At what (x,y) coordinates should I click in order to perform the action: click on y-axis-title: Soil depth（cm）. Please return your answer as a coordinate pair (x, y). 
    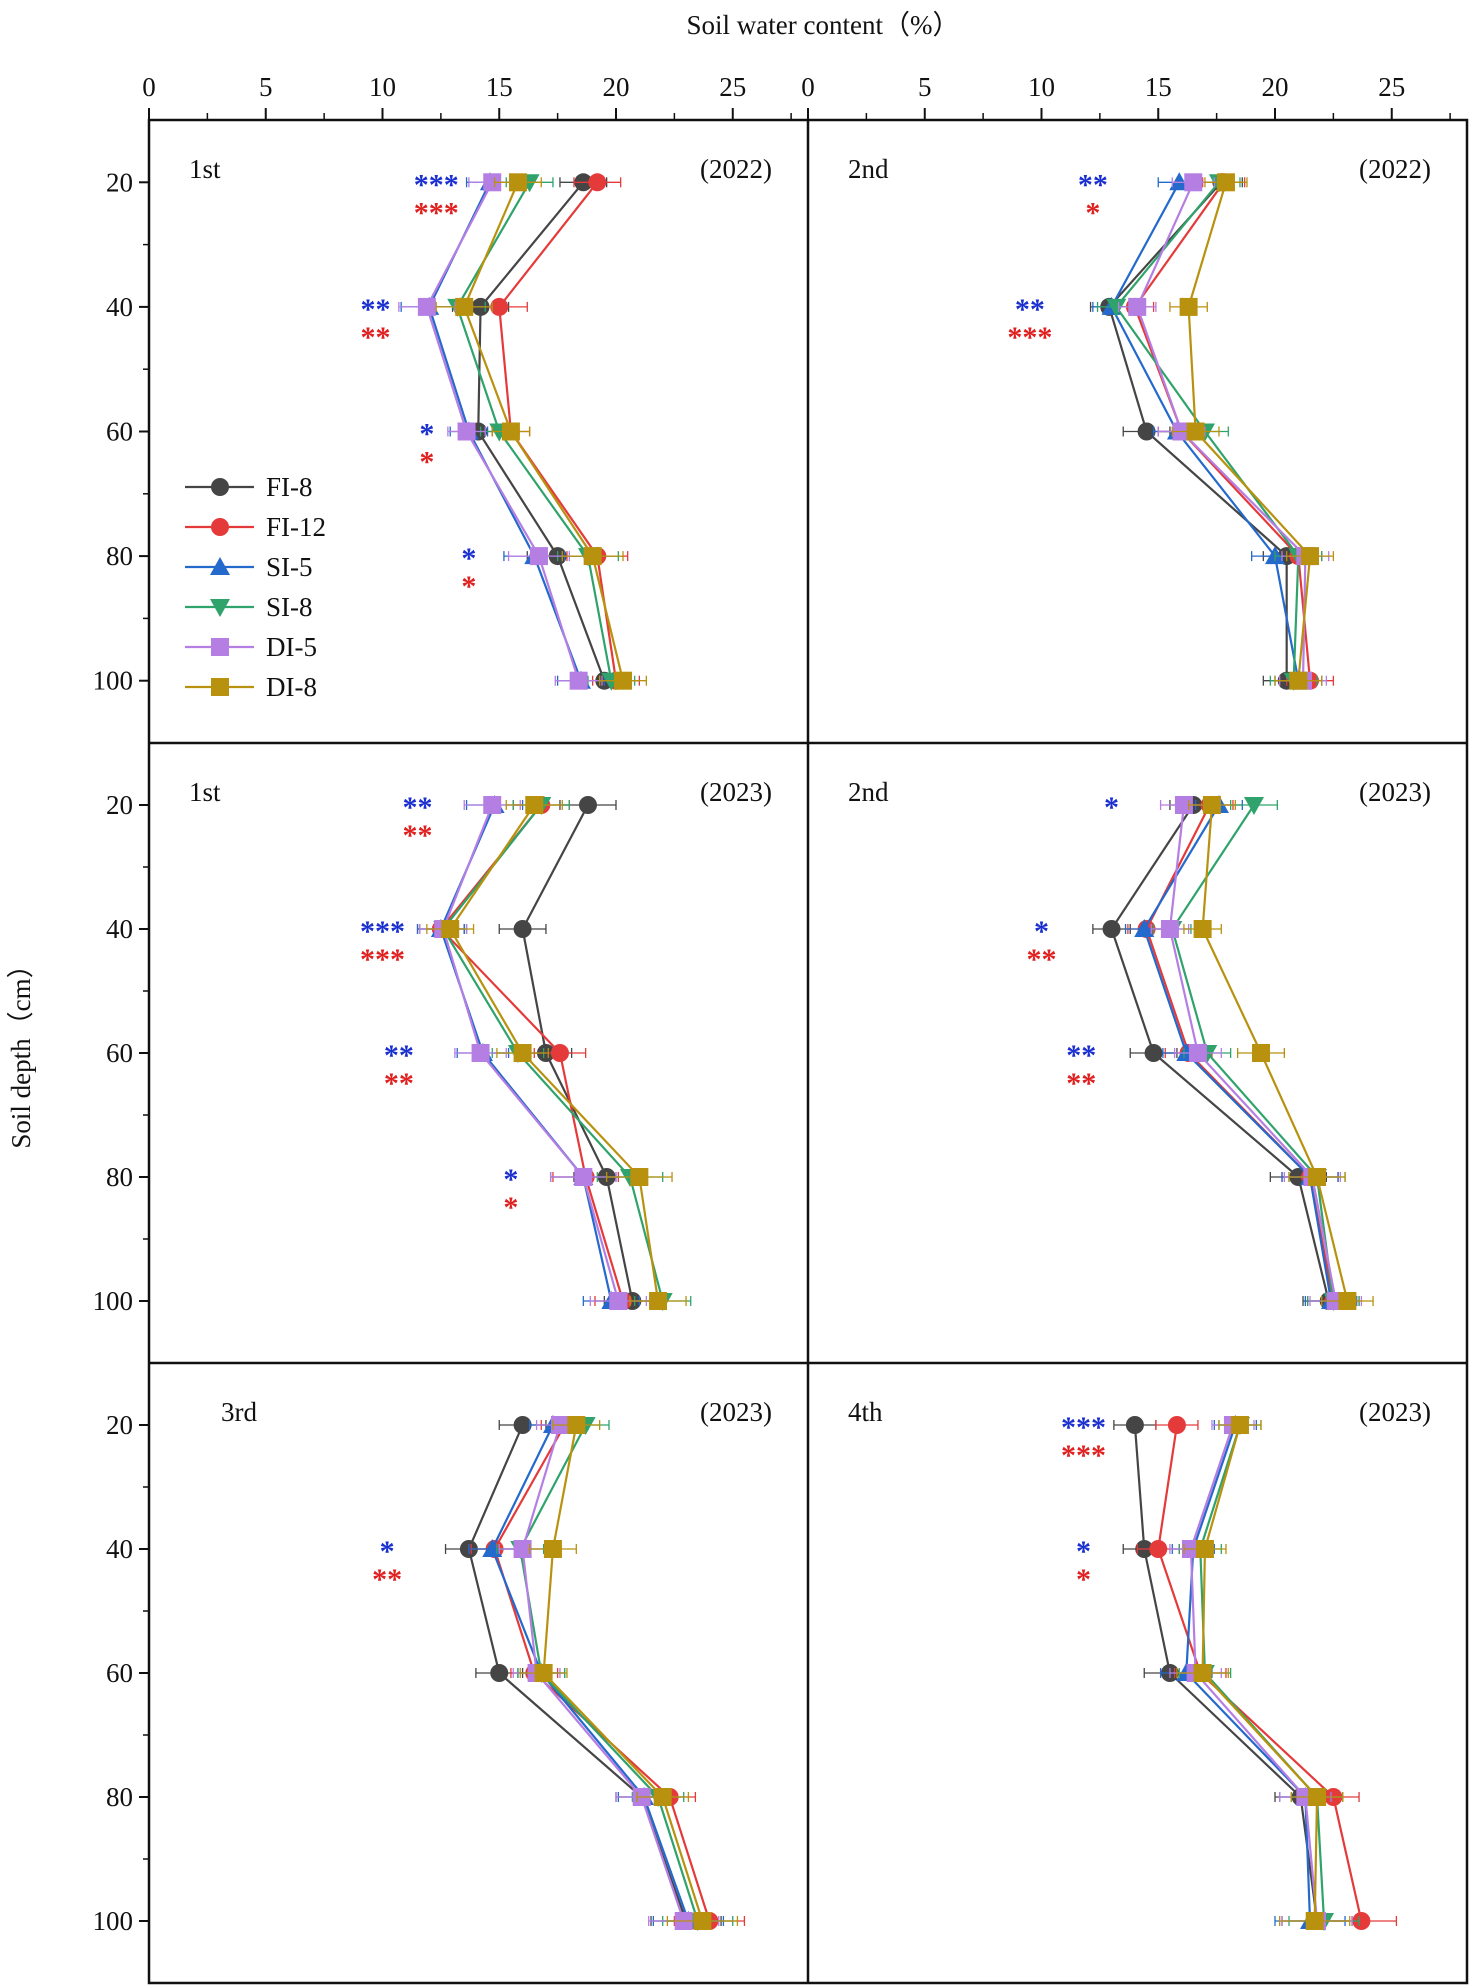
    Looking at the image, I should click on (21, 1049).